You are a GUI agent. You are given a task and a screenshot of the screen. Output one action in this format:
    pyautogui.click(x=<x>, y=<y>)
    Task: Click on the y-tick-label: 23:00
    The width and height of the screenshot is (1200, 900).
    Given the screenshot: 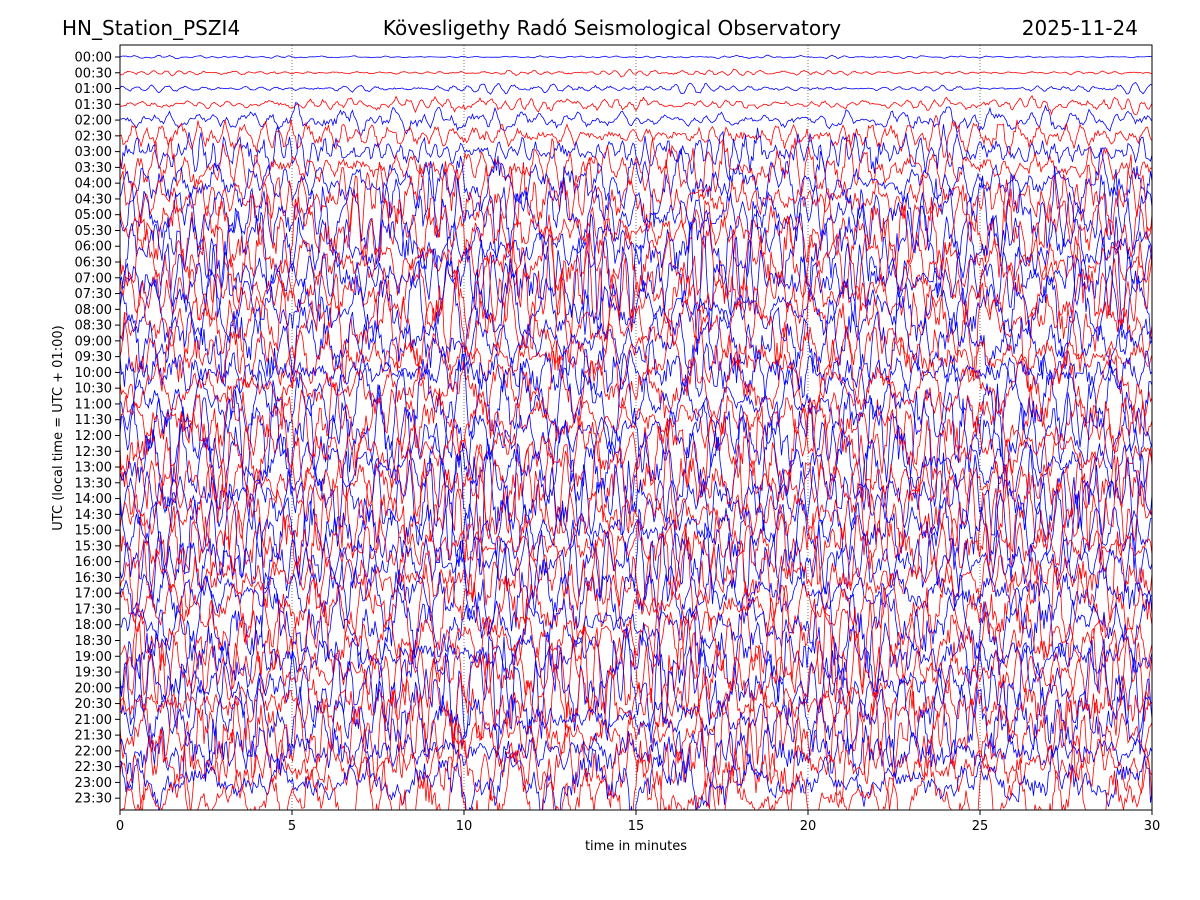 What is the action you would take?
    pyautogui.click(x=93, y=783)
    